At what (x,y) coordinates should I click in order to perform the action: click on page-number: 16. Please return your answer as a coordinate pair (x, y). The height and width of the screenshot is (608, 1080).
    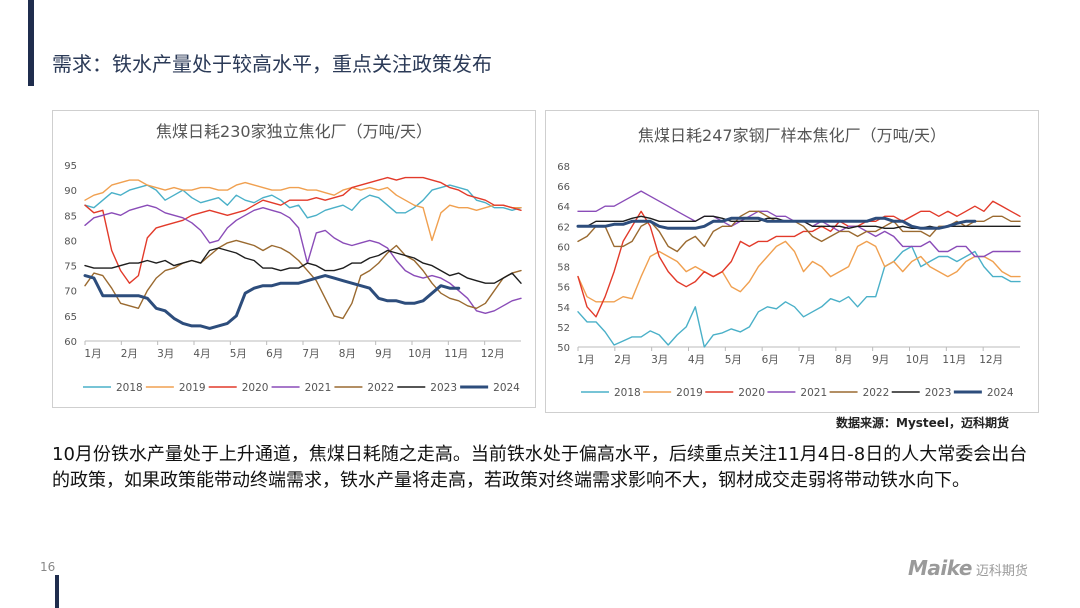
    Looking at the image, I should click on (48, 567).